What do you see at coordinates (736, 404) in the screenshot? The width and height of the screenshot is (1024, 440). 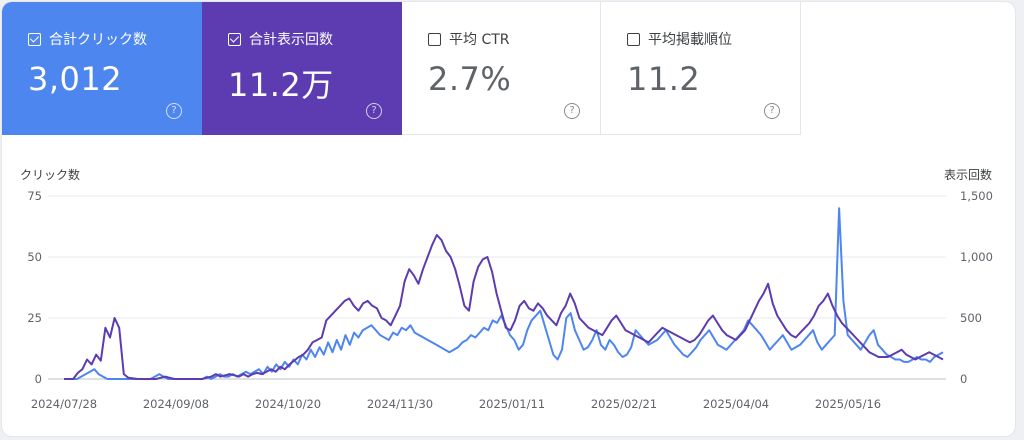 I see `x-tick-label: 2025/04/04` at bounding box center [736, 404].